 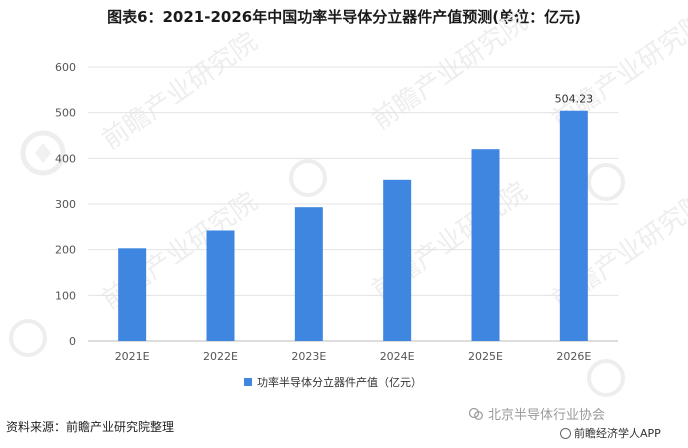 I want to click on legend-swatch, so click(x=248, y=382).